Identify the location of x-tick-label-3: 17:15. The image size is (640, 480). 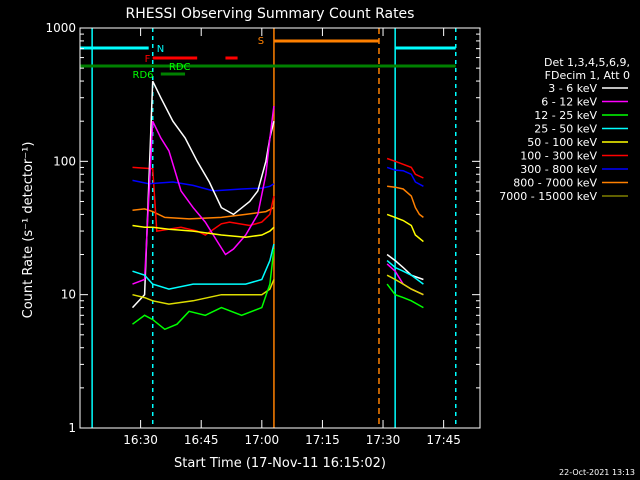
(322, 440).